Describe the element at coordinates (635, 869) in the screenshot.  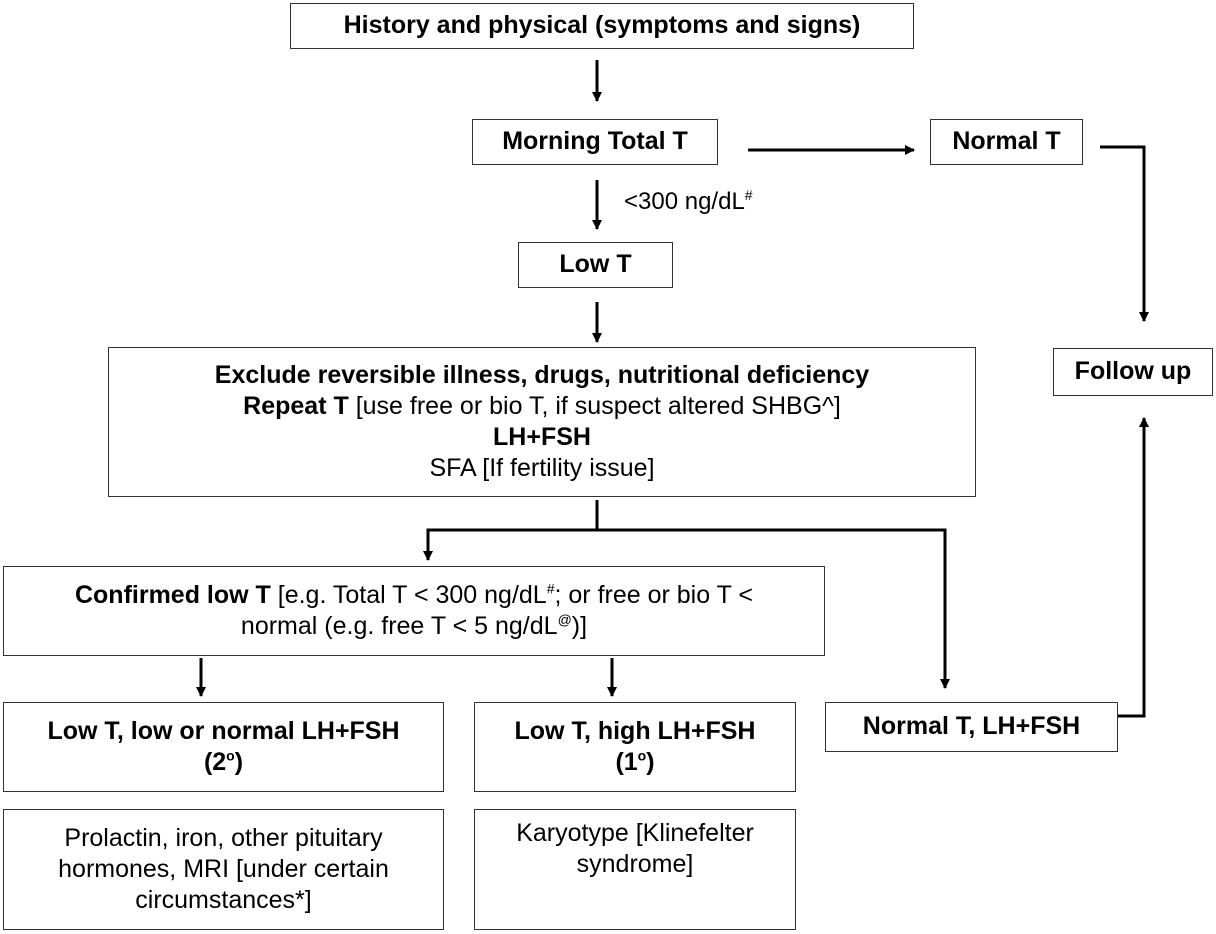
I see `primary-tests-box: Karyotype [Klinefelter syndrome]` at that location.